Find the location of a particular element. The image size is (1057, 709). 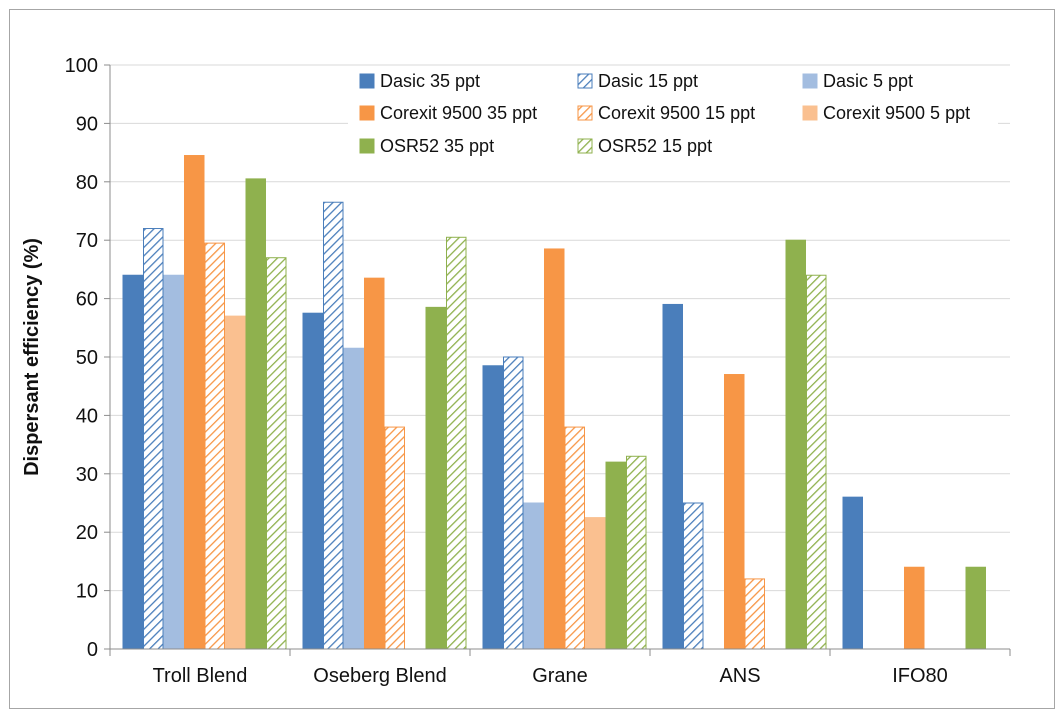

x-category-label: ANS is located at coordinates (739, 676).